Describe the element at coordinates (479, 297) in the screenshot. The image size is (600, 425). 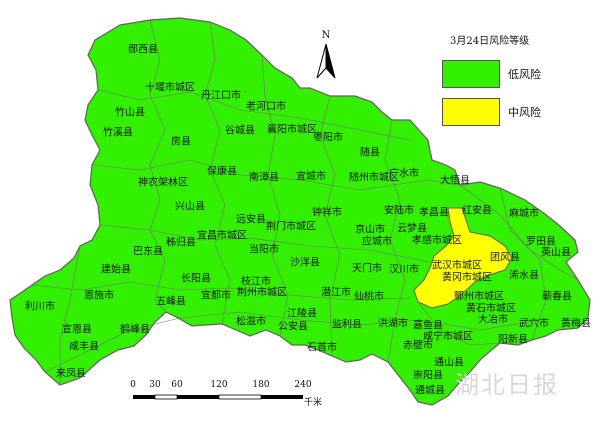
I see `county-label: 鄂州市城区` at that location.